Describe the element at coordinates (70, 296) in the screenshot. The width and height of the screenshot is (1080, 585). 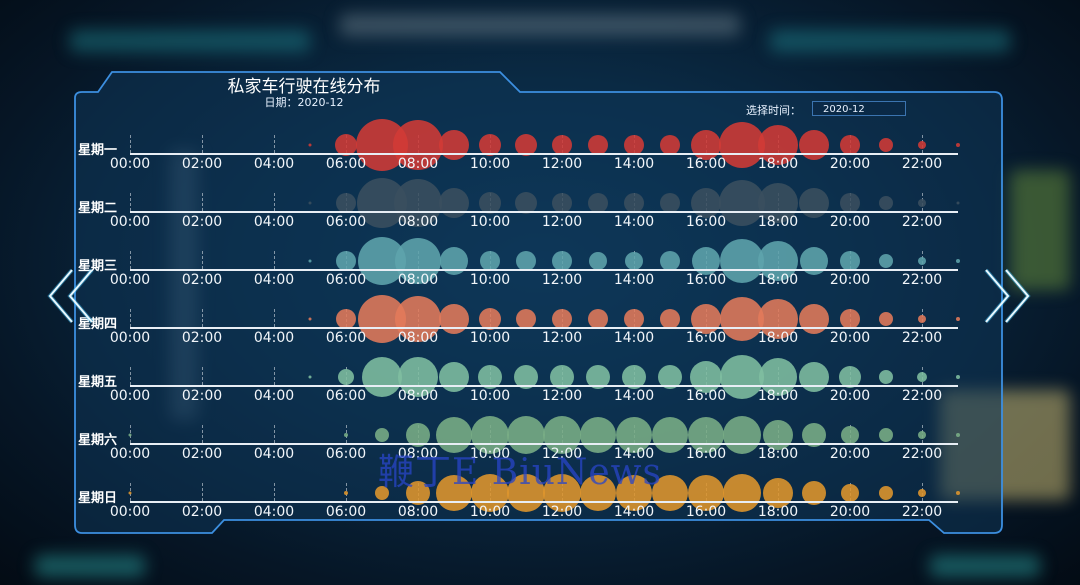
I see `double-chevron-left-icon` at that location.